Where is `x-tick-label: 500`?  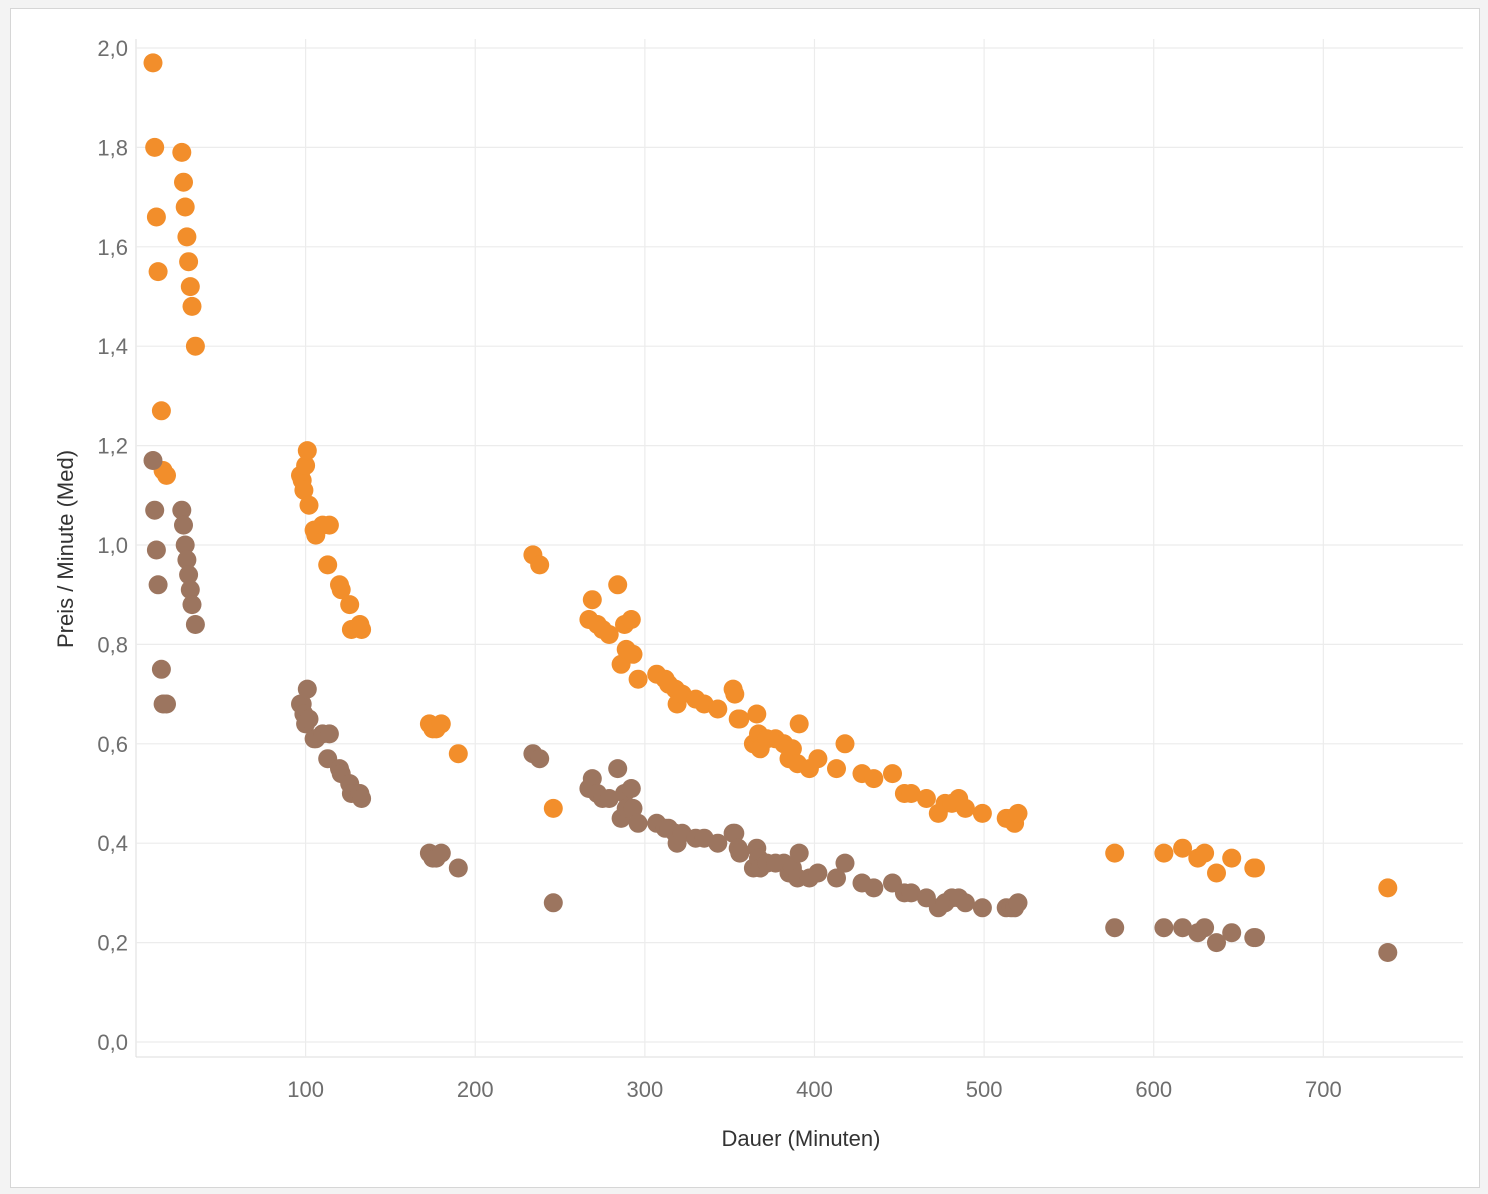 x-tick-label: 500 is located at coordinates (984, 1089).